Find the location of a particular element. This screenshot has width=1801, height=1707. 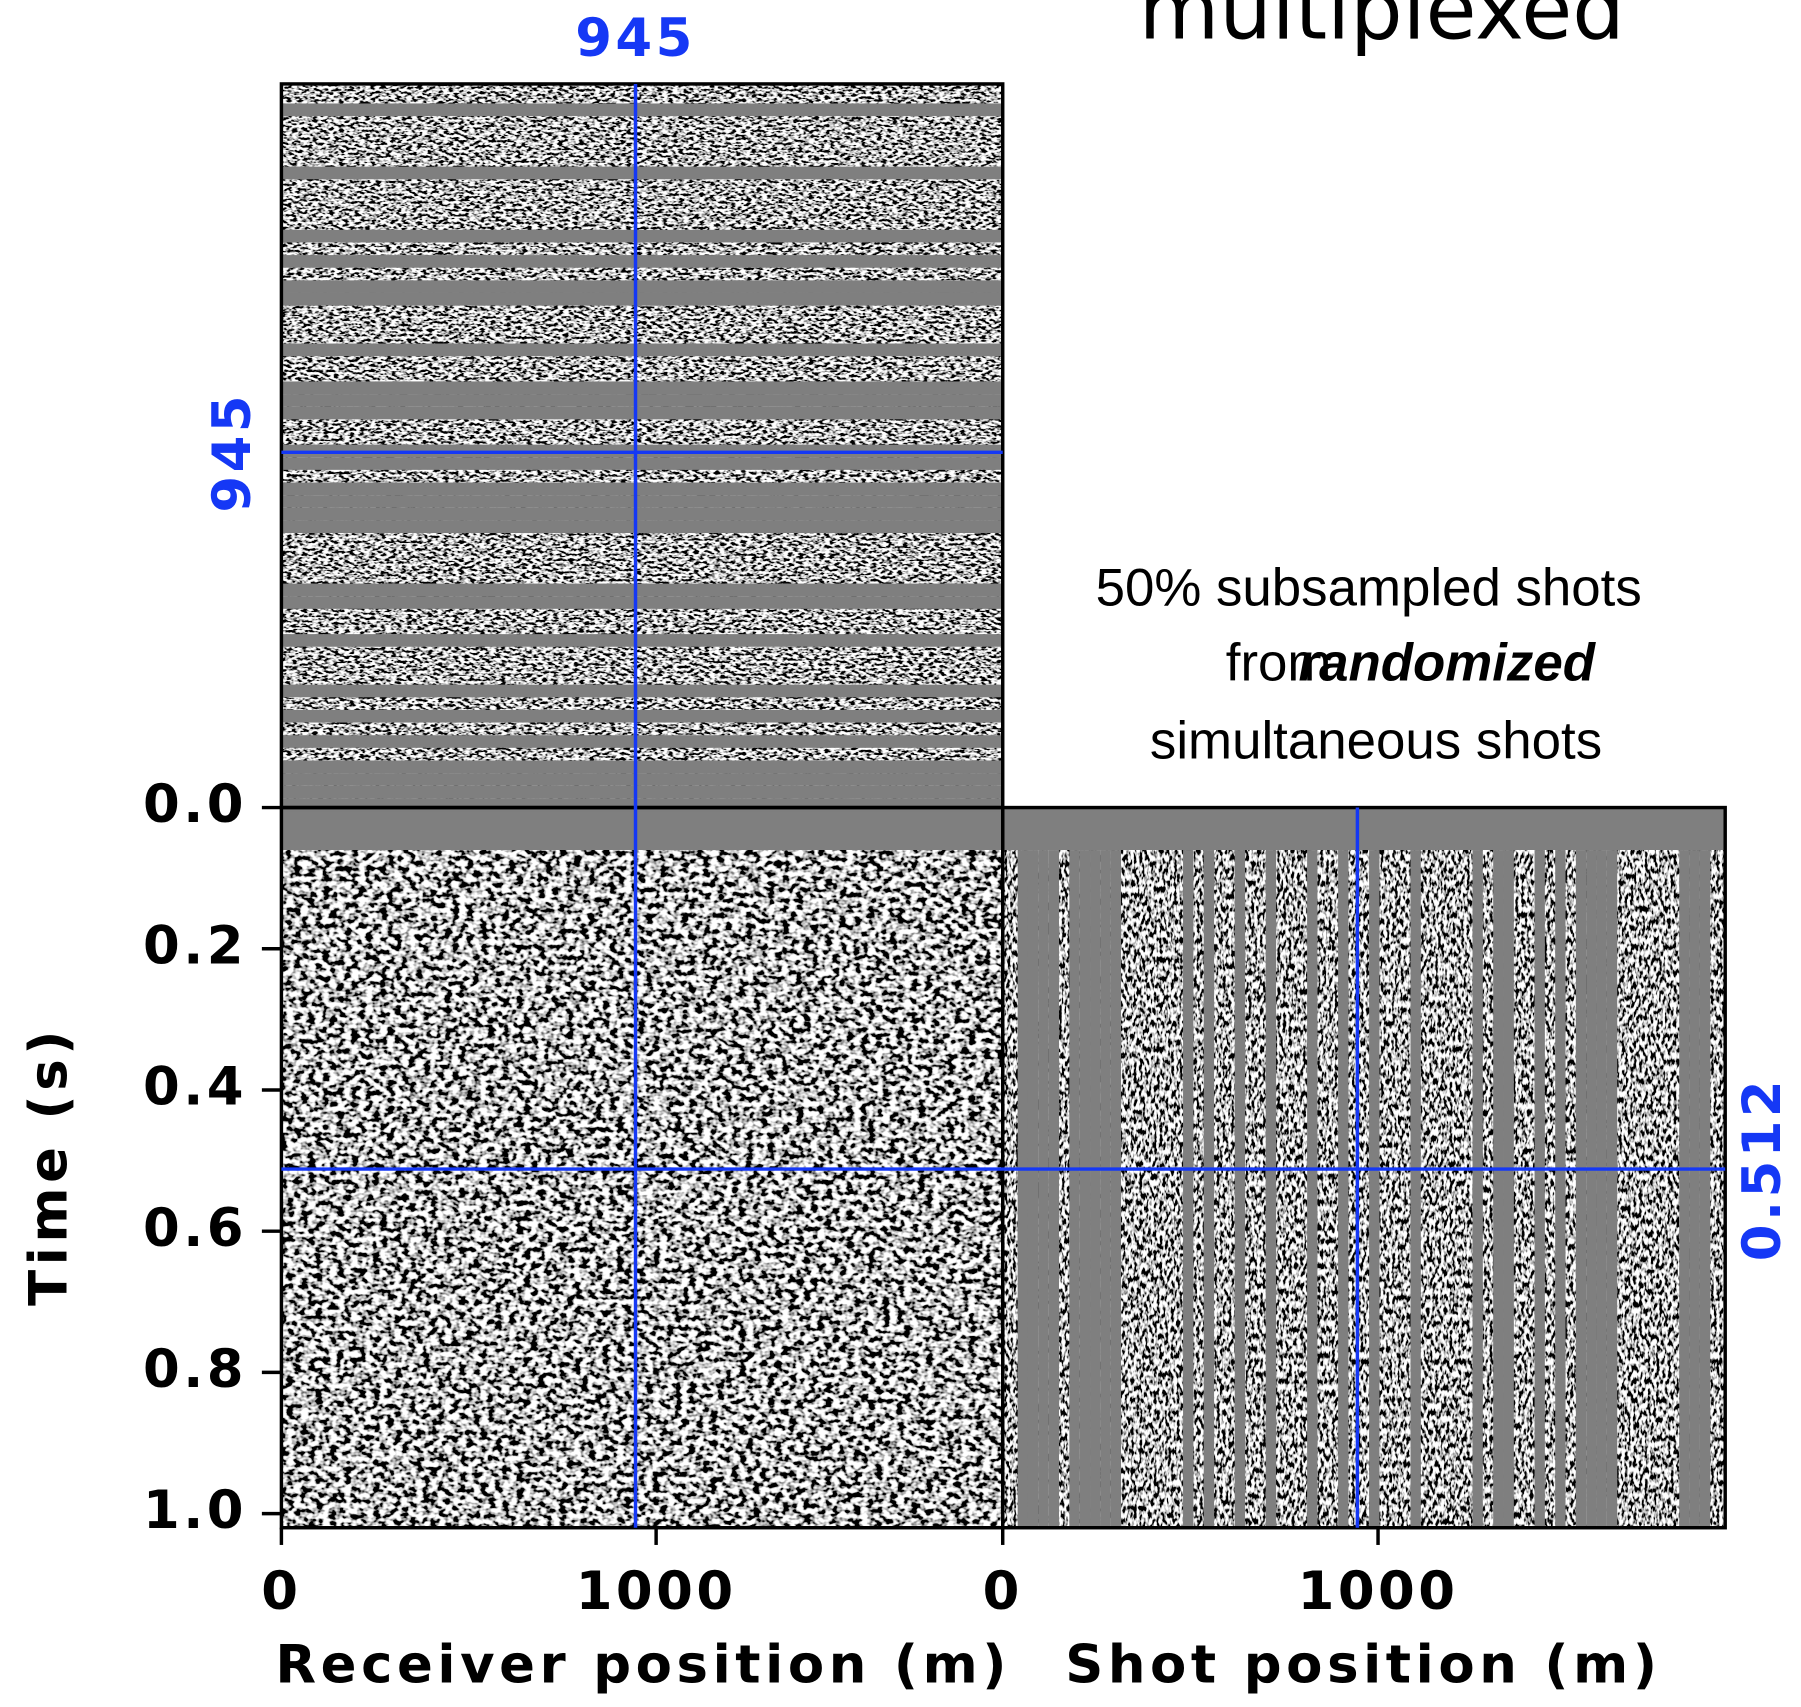

y-tick-label: 0.4 is located at coordinates (195, 1087).